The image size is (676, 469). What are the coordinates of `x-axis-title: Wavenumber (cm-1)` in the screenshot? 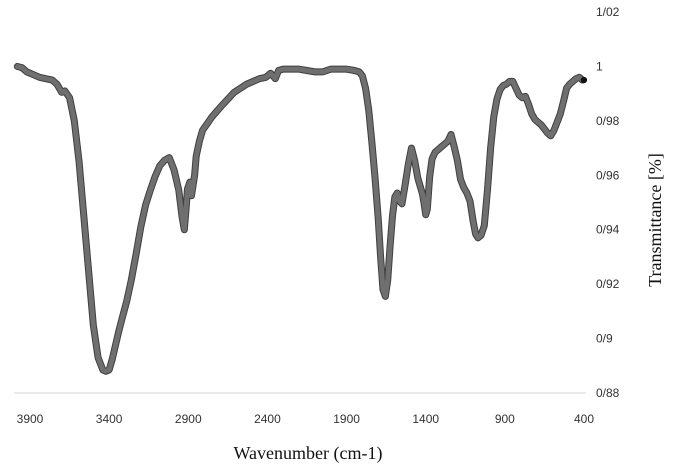 It's located at (308, 453).